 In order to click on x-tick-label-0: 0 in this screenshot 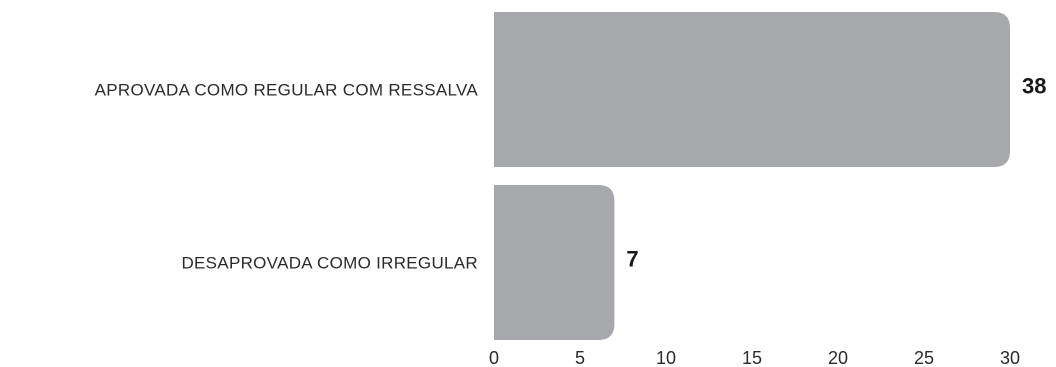, I will do `click(494, 357)`.